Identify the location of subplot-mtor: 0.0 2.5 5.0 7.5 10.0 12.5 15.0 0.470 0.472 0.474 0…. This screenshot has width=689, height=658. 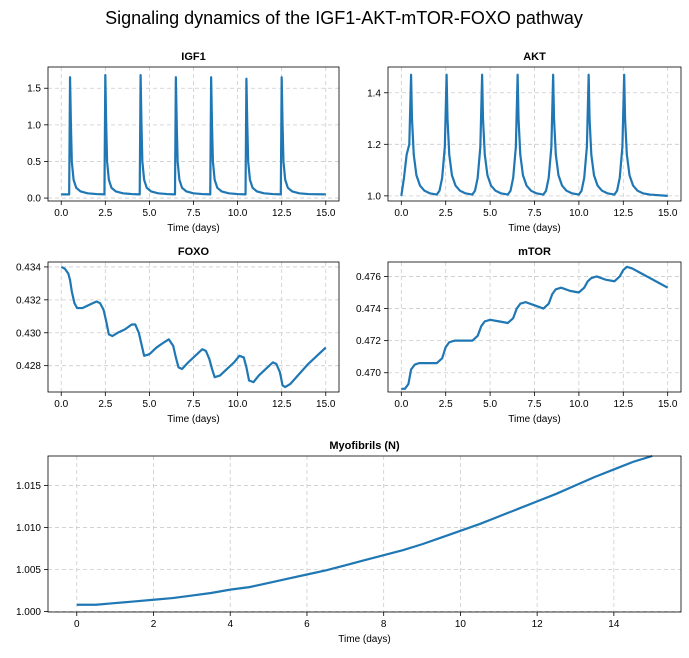
(519, 335).